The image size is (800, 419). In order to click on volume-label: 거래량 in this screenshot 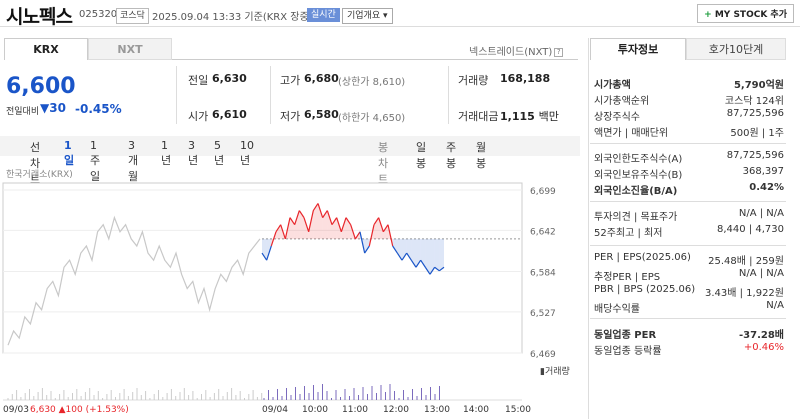, I will do `click(473, 80)`.